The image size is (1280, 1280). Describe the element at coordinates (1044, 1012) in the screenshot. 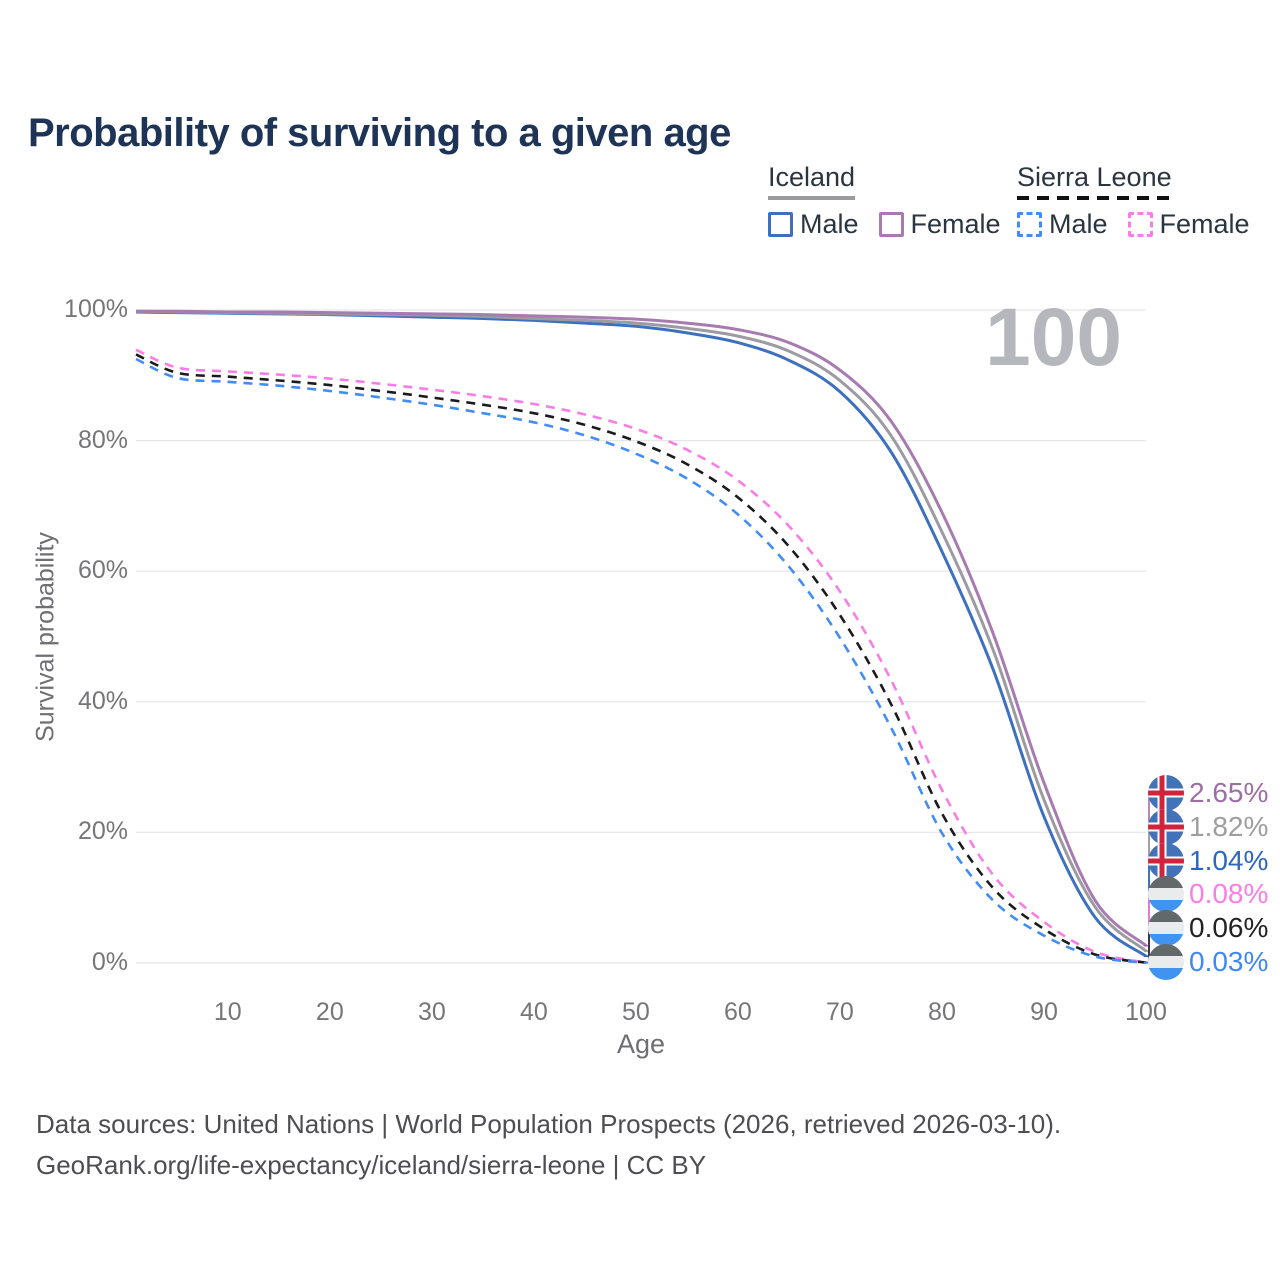

I see `x-tick-label: 90` at that location.